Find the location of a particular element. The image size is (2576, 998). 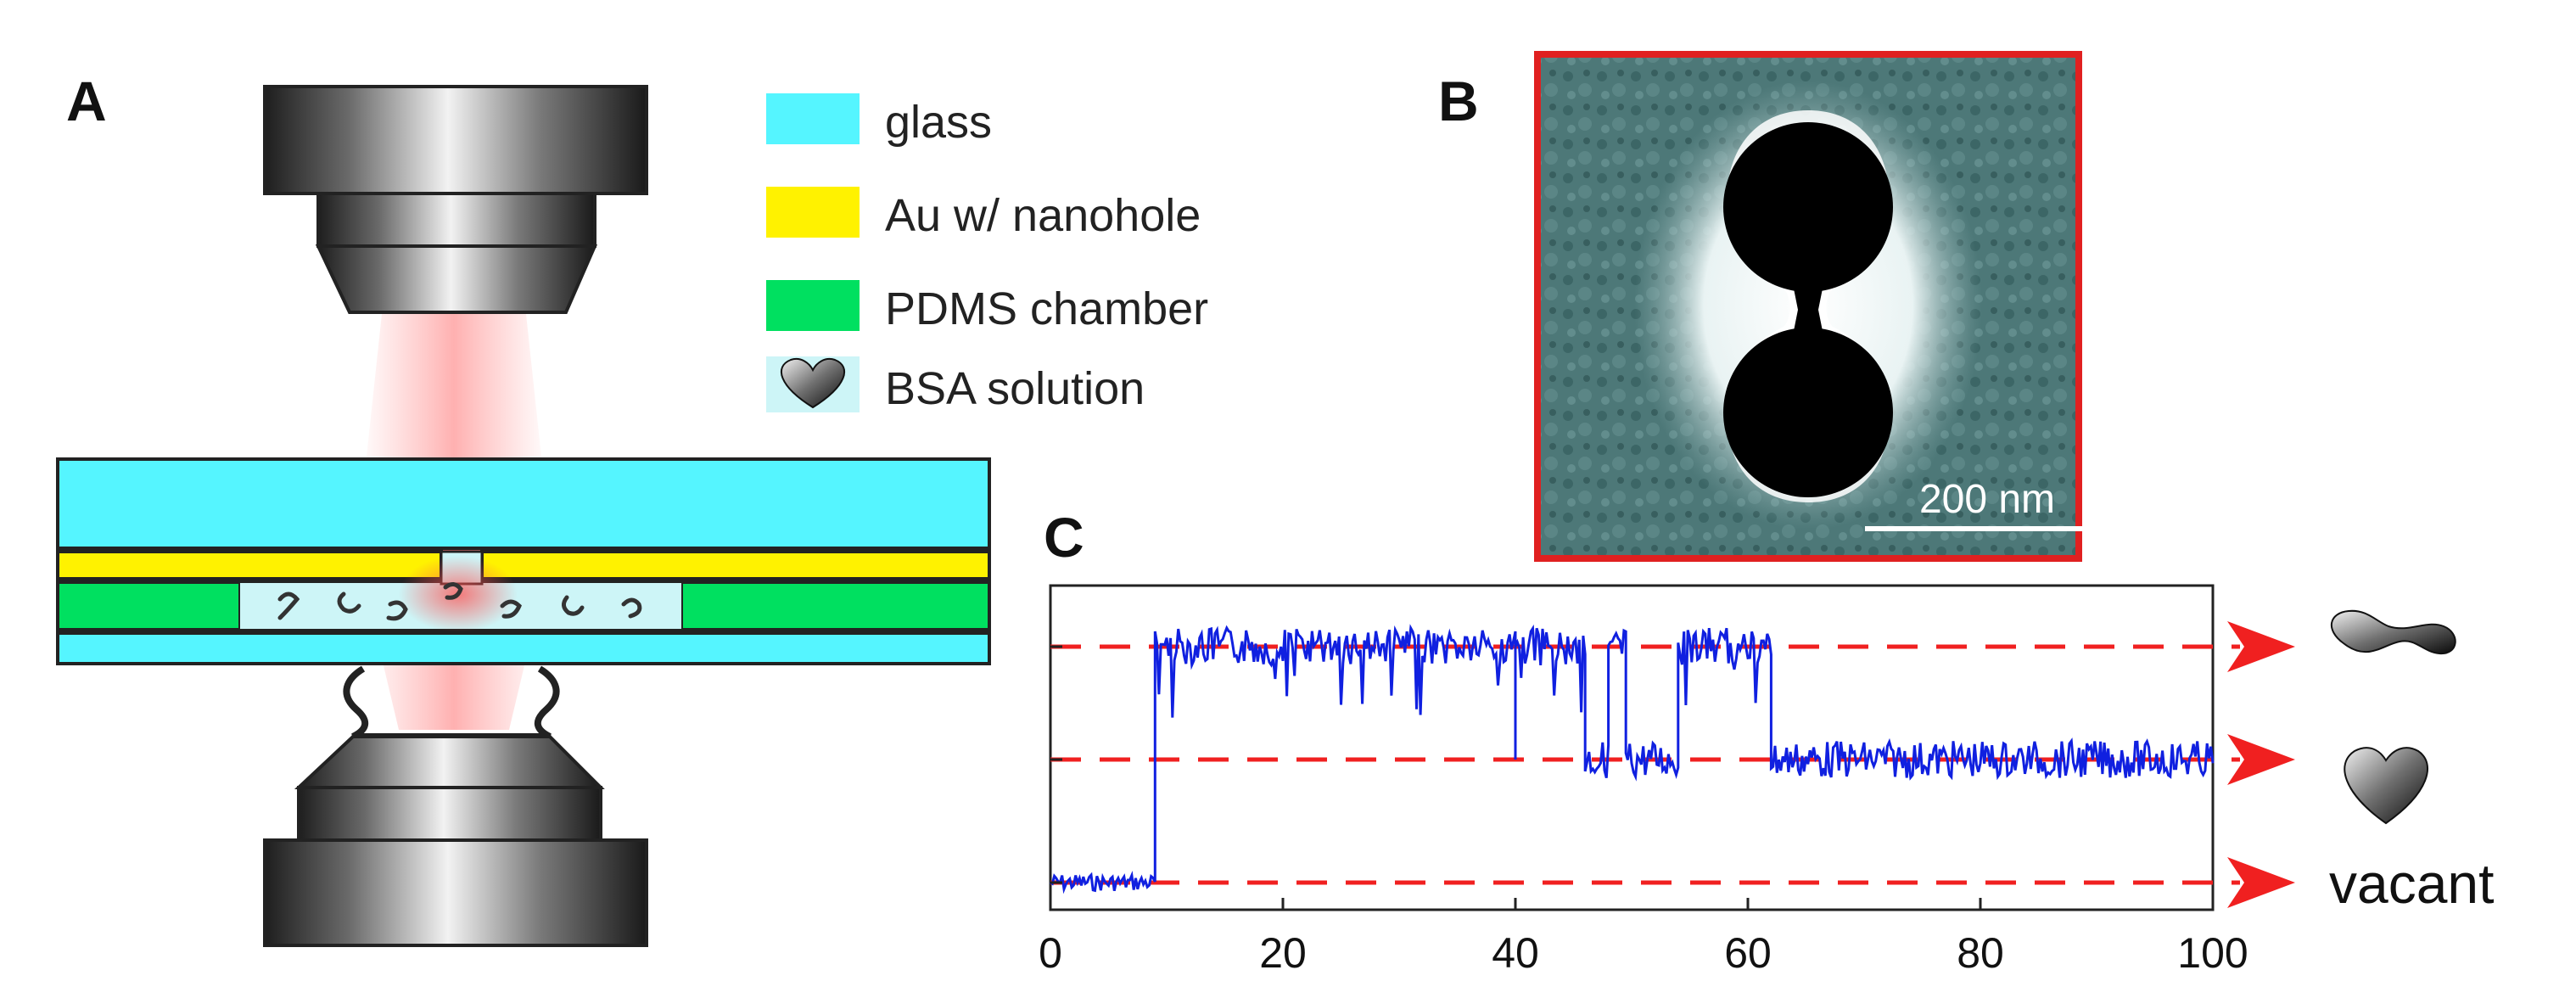

x-tick-label-100: 100 is located at coordinates (2212, 953).